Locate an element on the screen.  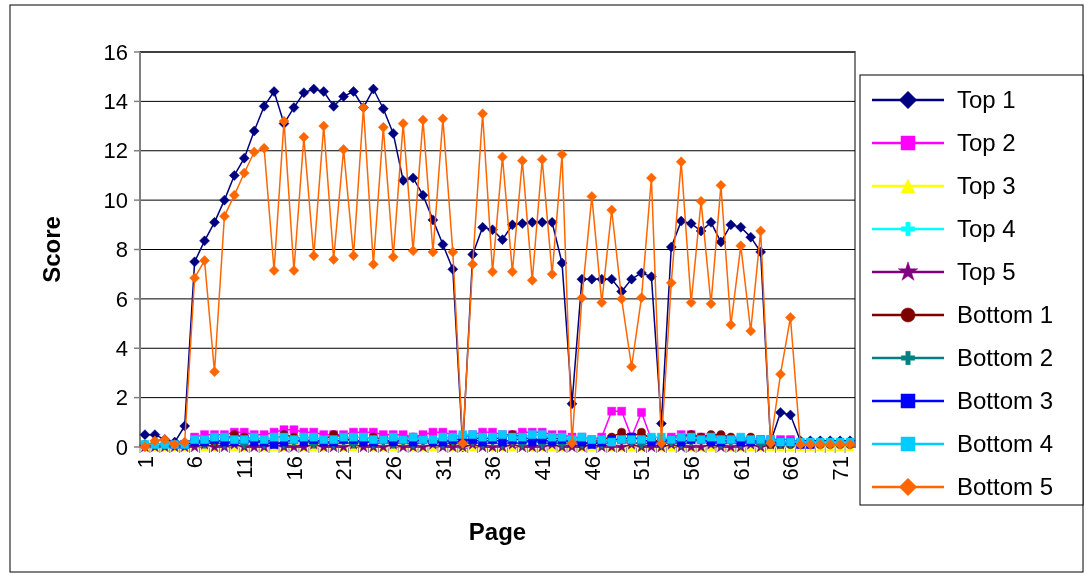
x-tick-label: 31 is located at coordinates (443, 468).